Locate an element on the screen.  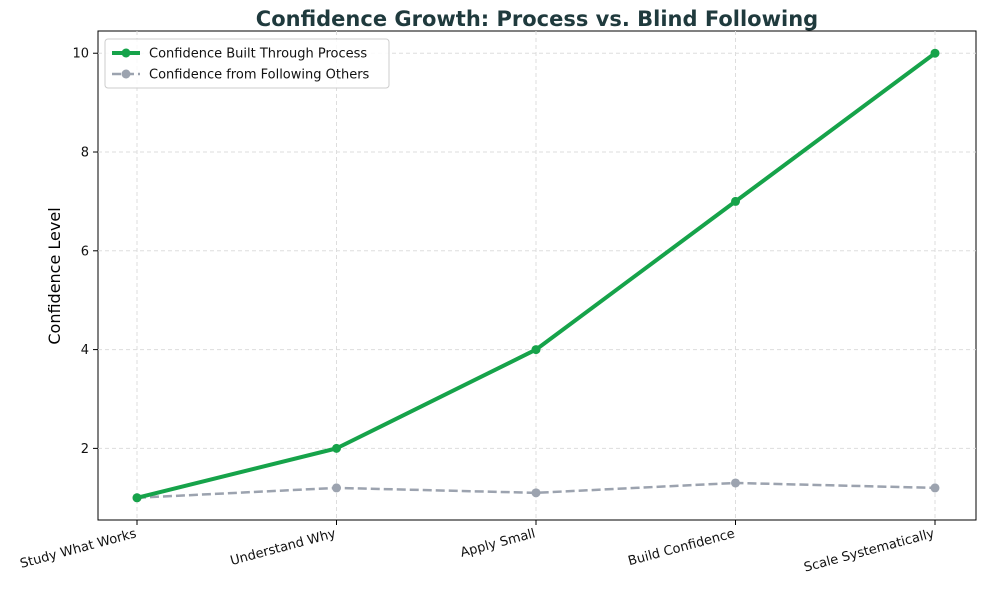
x-tick-label: Apply Small is located at coordinates (498, 543).